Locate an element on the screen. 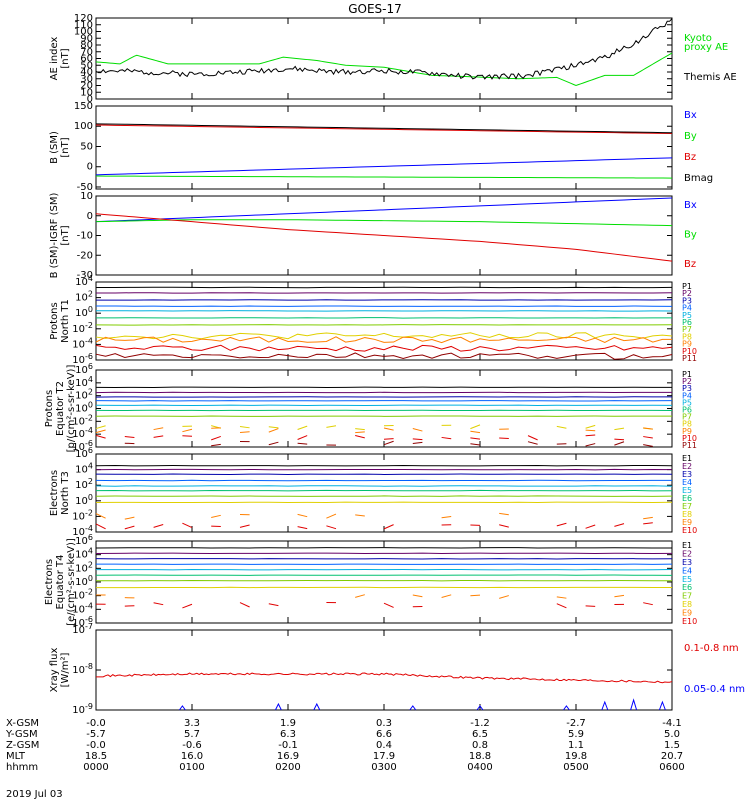  legend-entry: E10 is located at coordinates (689, 530).